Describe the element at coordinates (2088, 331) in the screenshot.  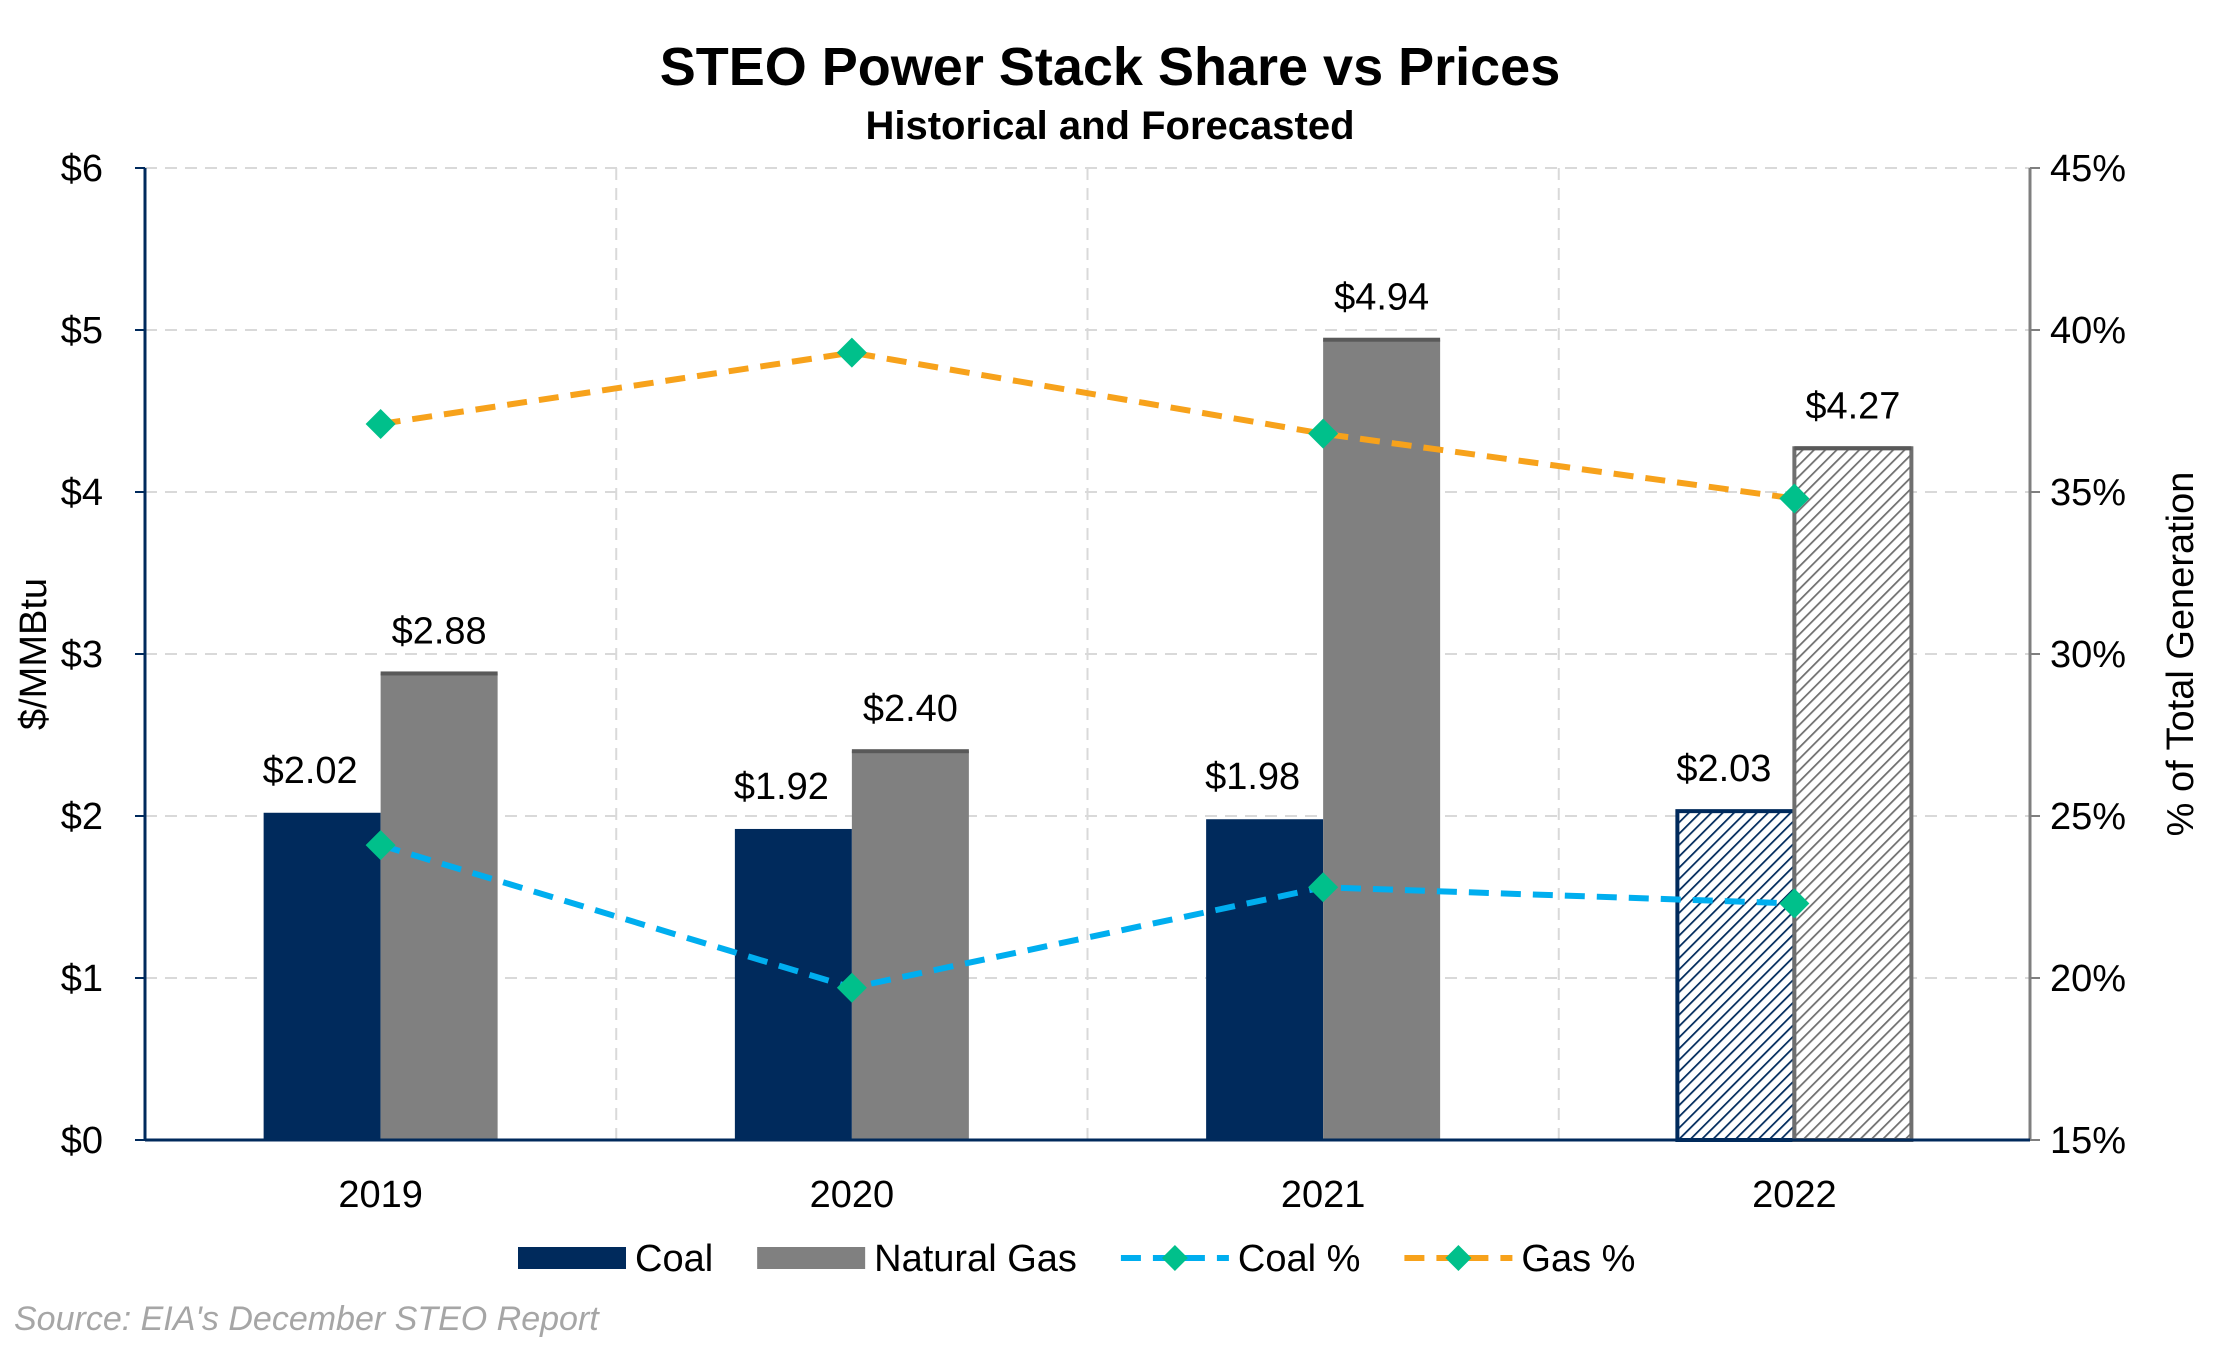
I see `y2-tick-label: 40%` at that location.